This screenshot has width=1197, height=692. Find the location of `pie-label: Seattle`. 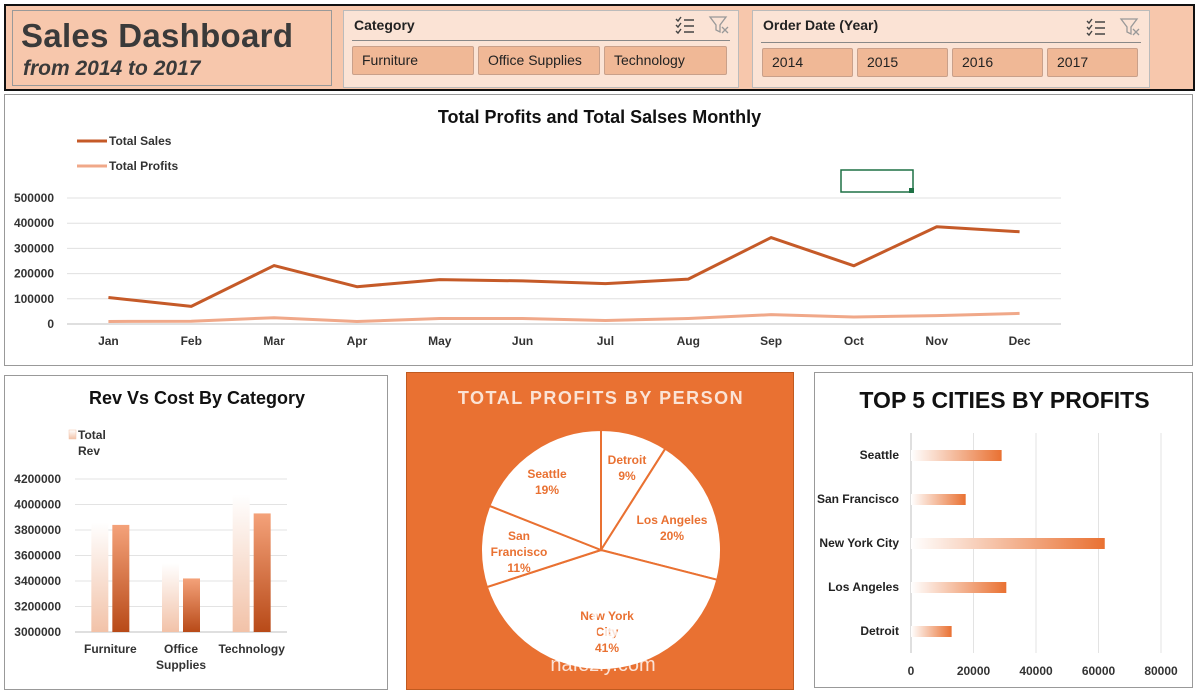

pie-label: Seattle is located at coordinates (547, 474).